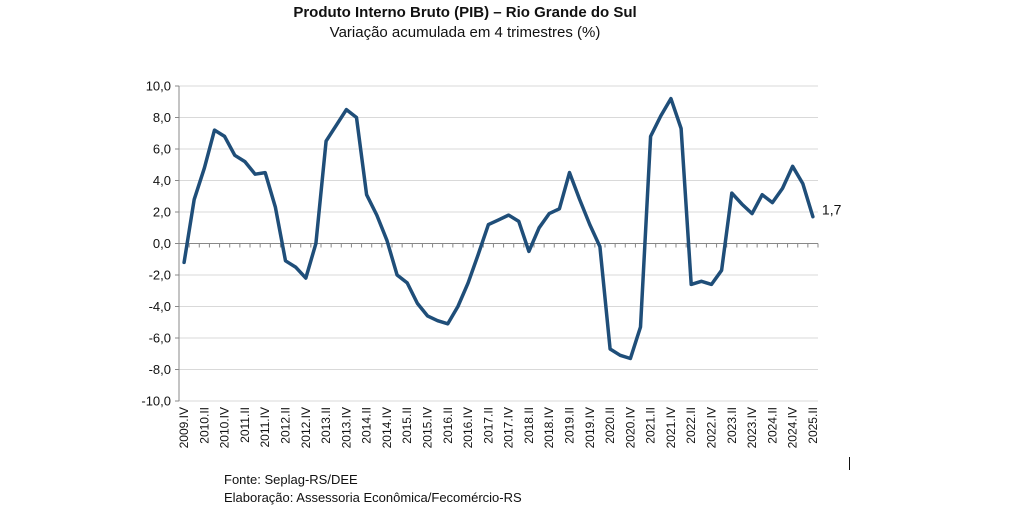 This screenshot has height=512, width=1024. Describe the element at coordinates (346, 427) in the screenshot. I see `x-tick-label: 2013.IV` at that location.